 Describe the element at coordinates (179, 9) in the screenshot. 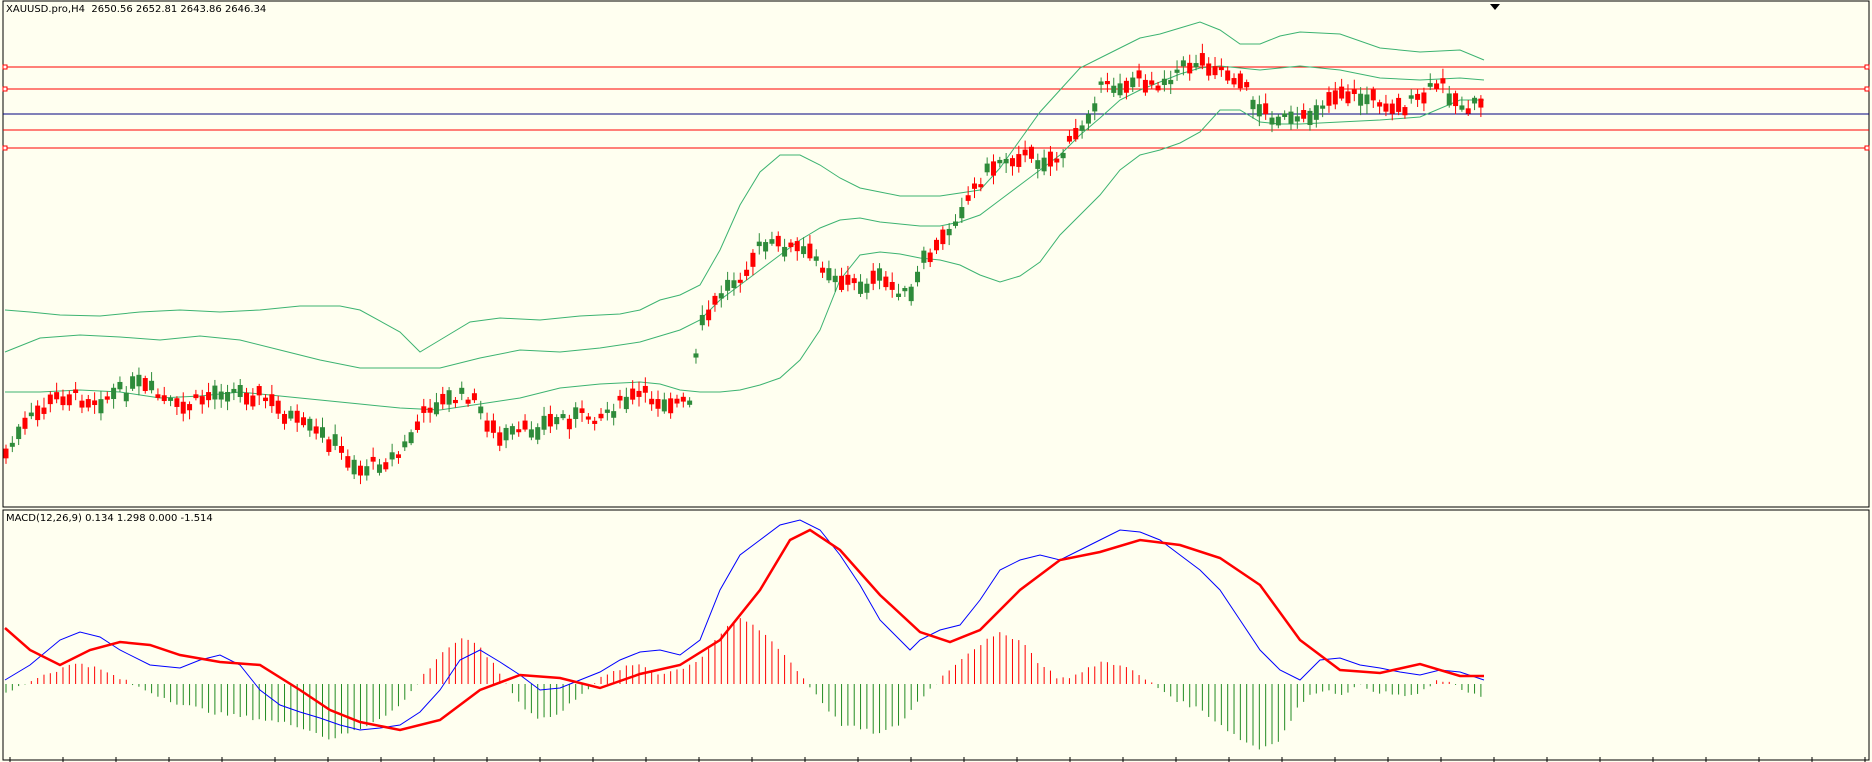

I see `ohlc-label: 2650.56 2652.81 2643.86 2646.34` at that location.